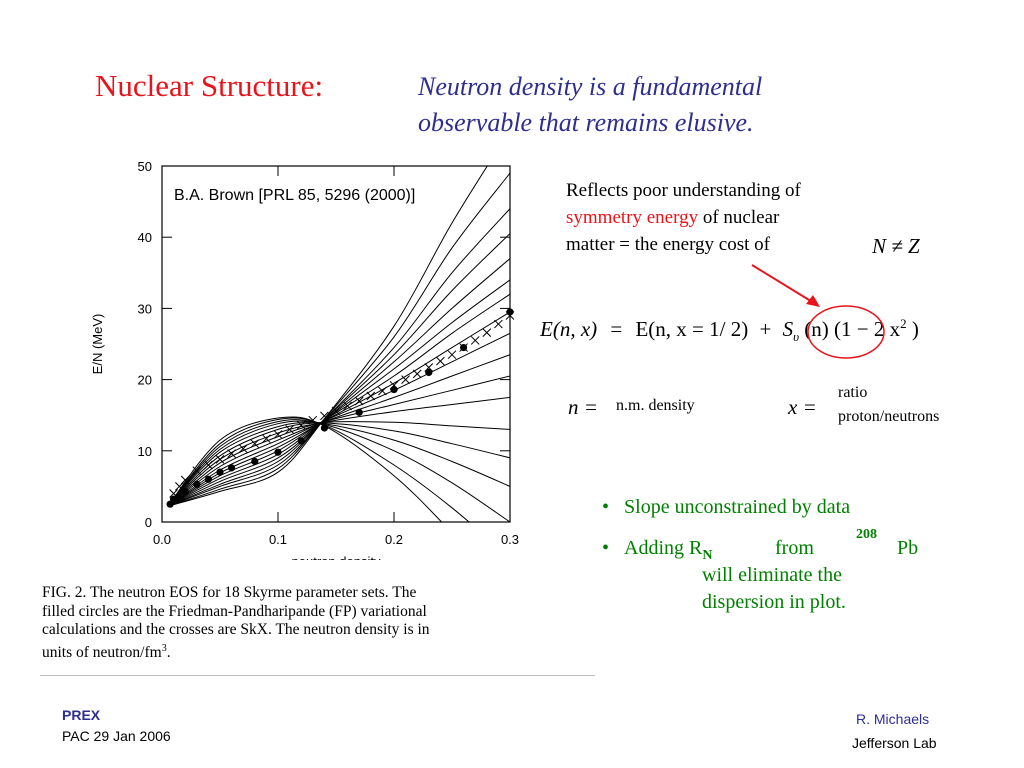 This screenshot has width=1024, height=768. Describe the element at coordinates (162, 539) in the screenshot. I see `x-tick-label: 0.0` at that location.